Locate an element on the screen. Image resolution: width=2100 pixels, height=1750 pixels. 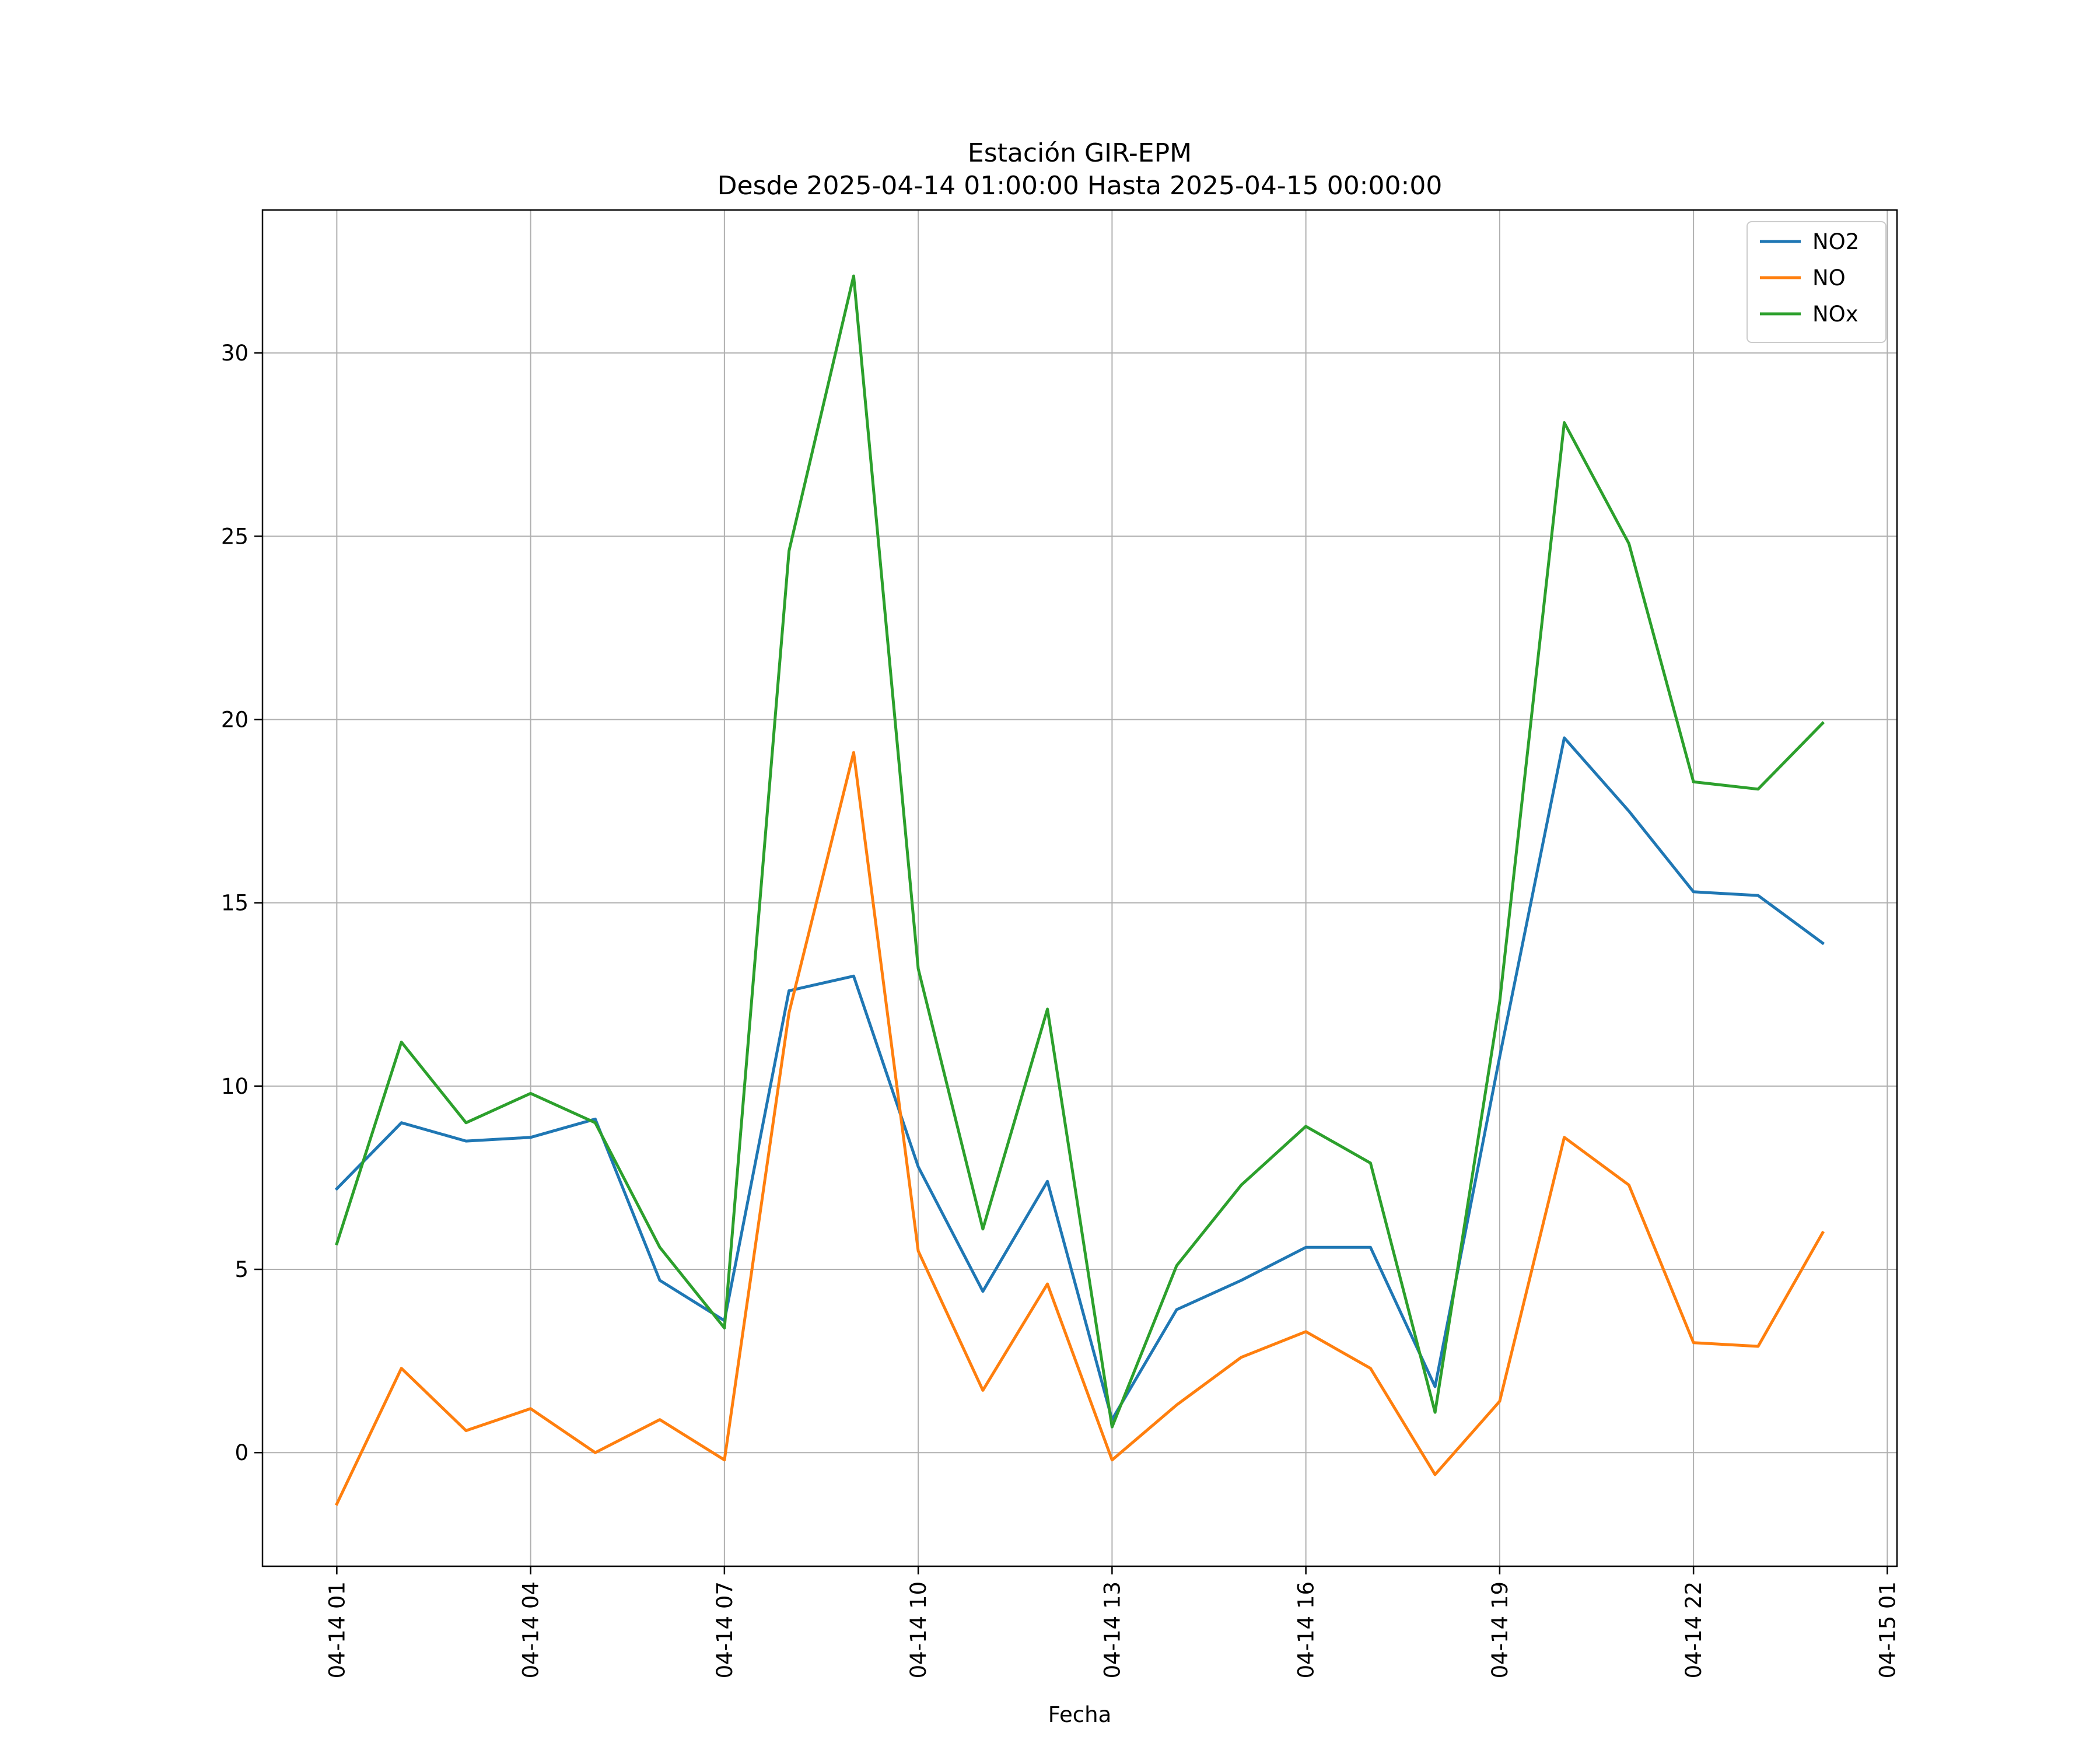
legend-box is located at coordinates (1817, 282).